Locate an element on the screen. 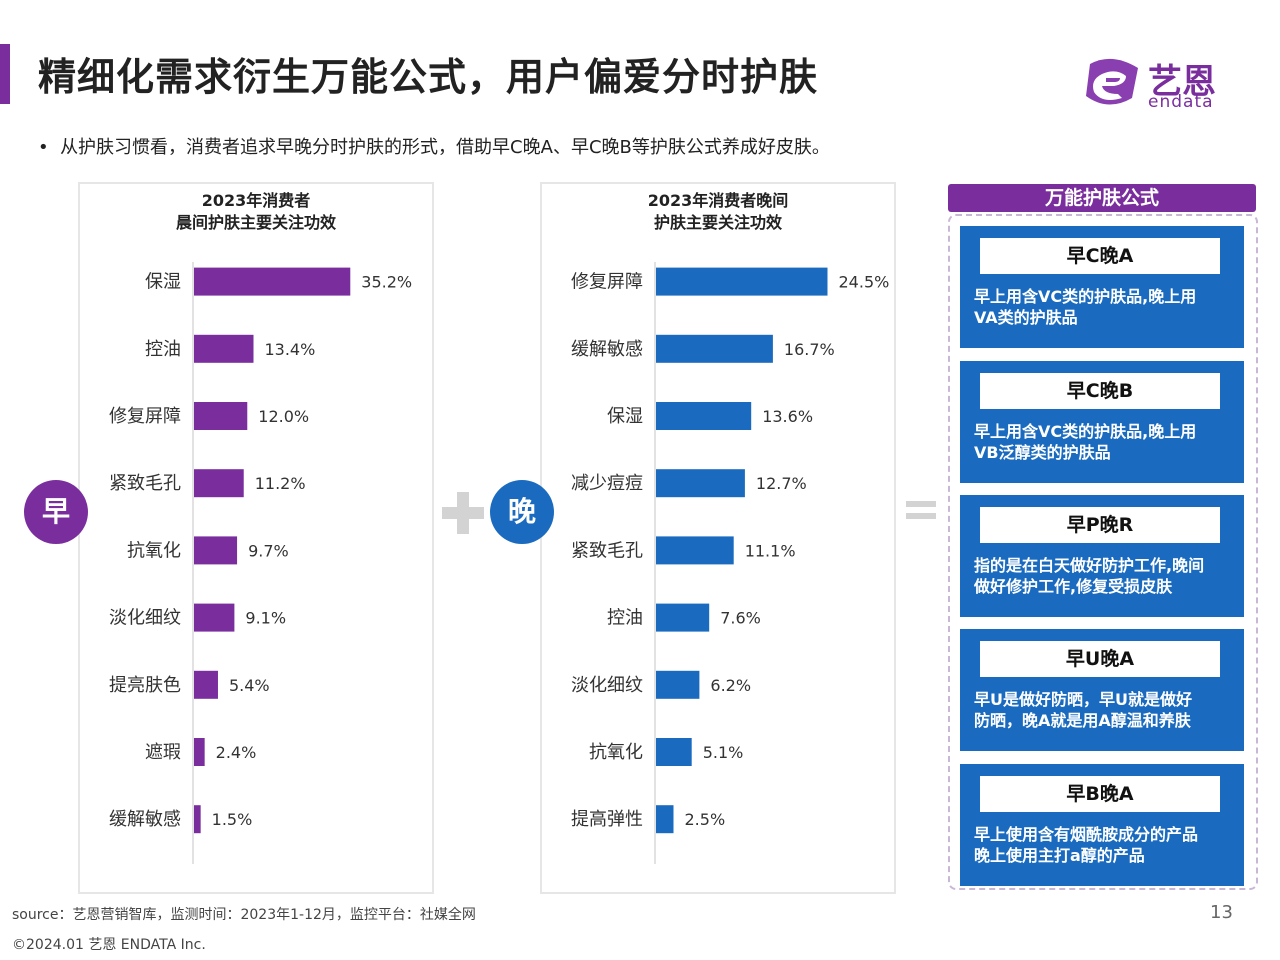 The height and width of the screenshot is (960, 1280). morning-value-label: 13.4% is located at coordinates (289, 349).